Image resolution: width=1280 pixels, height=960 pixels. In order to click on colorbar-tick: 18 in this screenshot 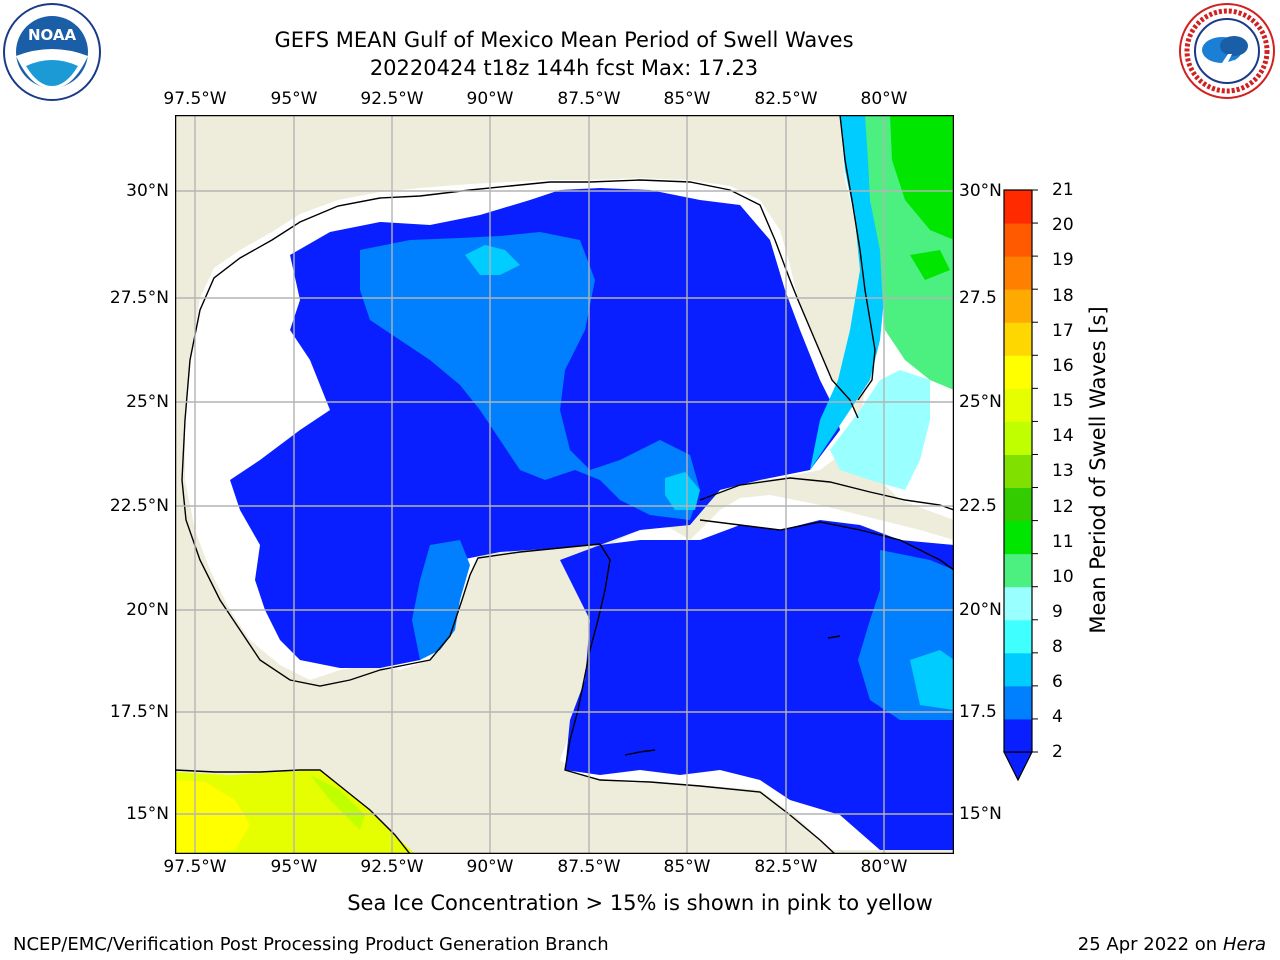, I will do `click(1063, 296)`.